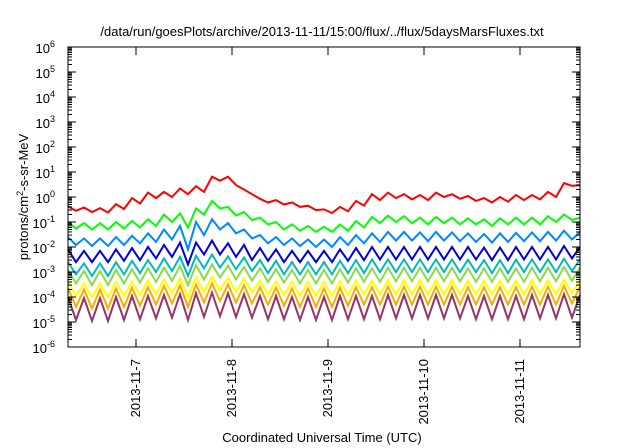 The width and height of the screenshot is (640, 448). Describe the element at coordinates (45, 72) in the screenshot. I see `y-tick-label: 10⁵` at that location.